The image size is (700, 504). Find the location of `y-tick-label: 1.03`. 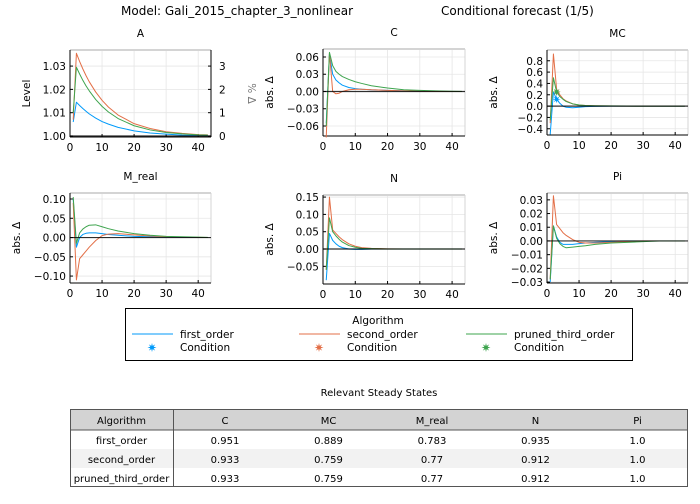

y-tick-label: 1.03 is located at coordinates (54, 67).